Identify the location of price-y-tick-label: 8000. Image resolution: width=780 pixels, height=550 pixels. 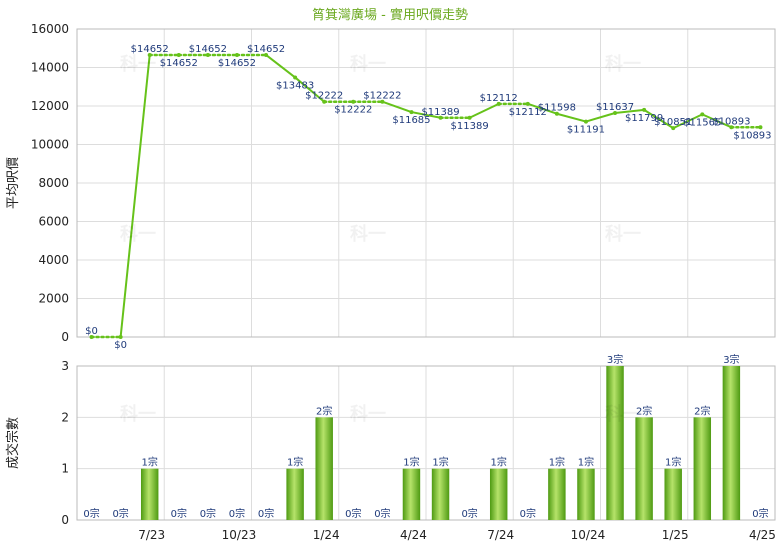
(53, 183).